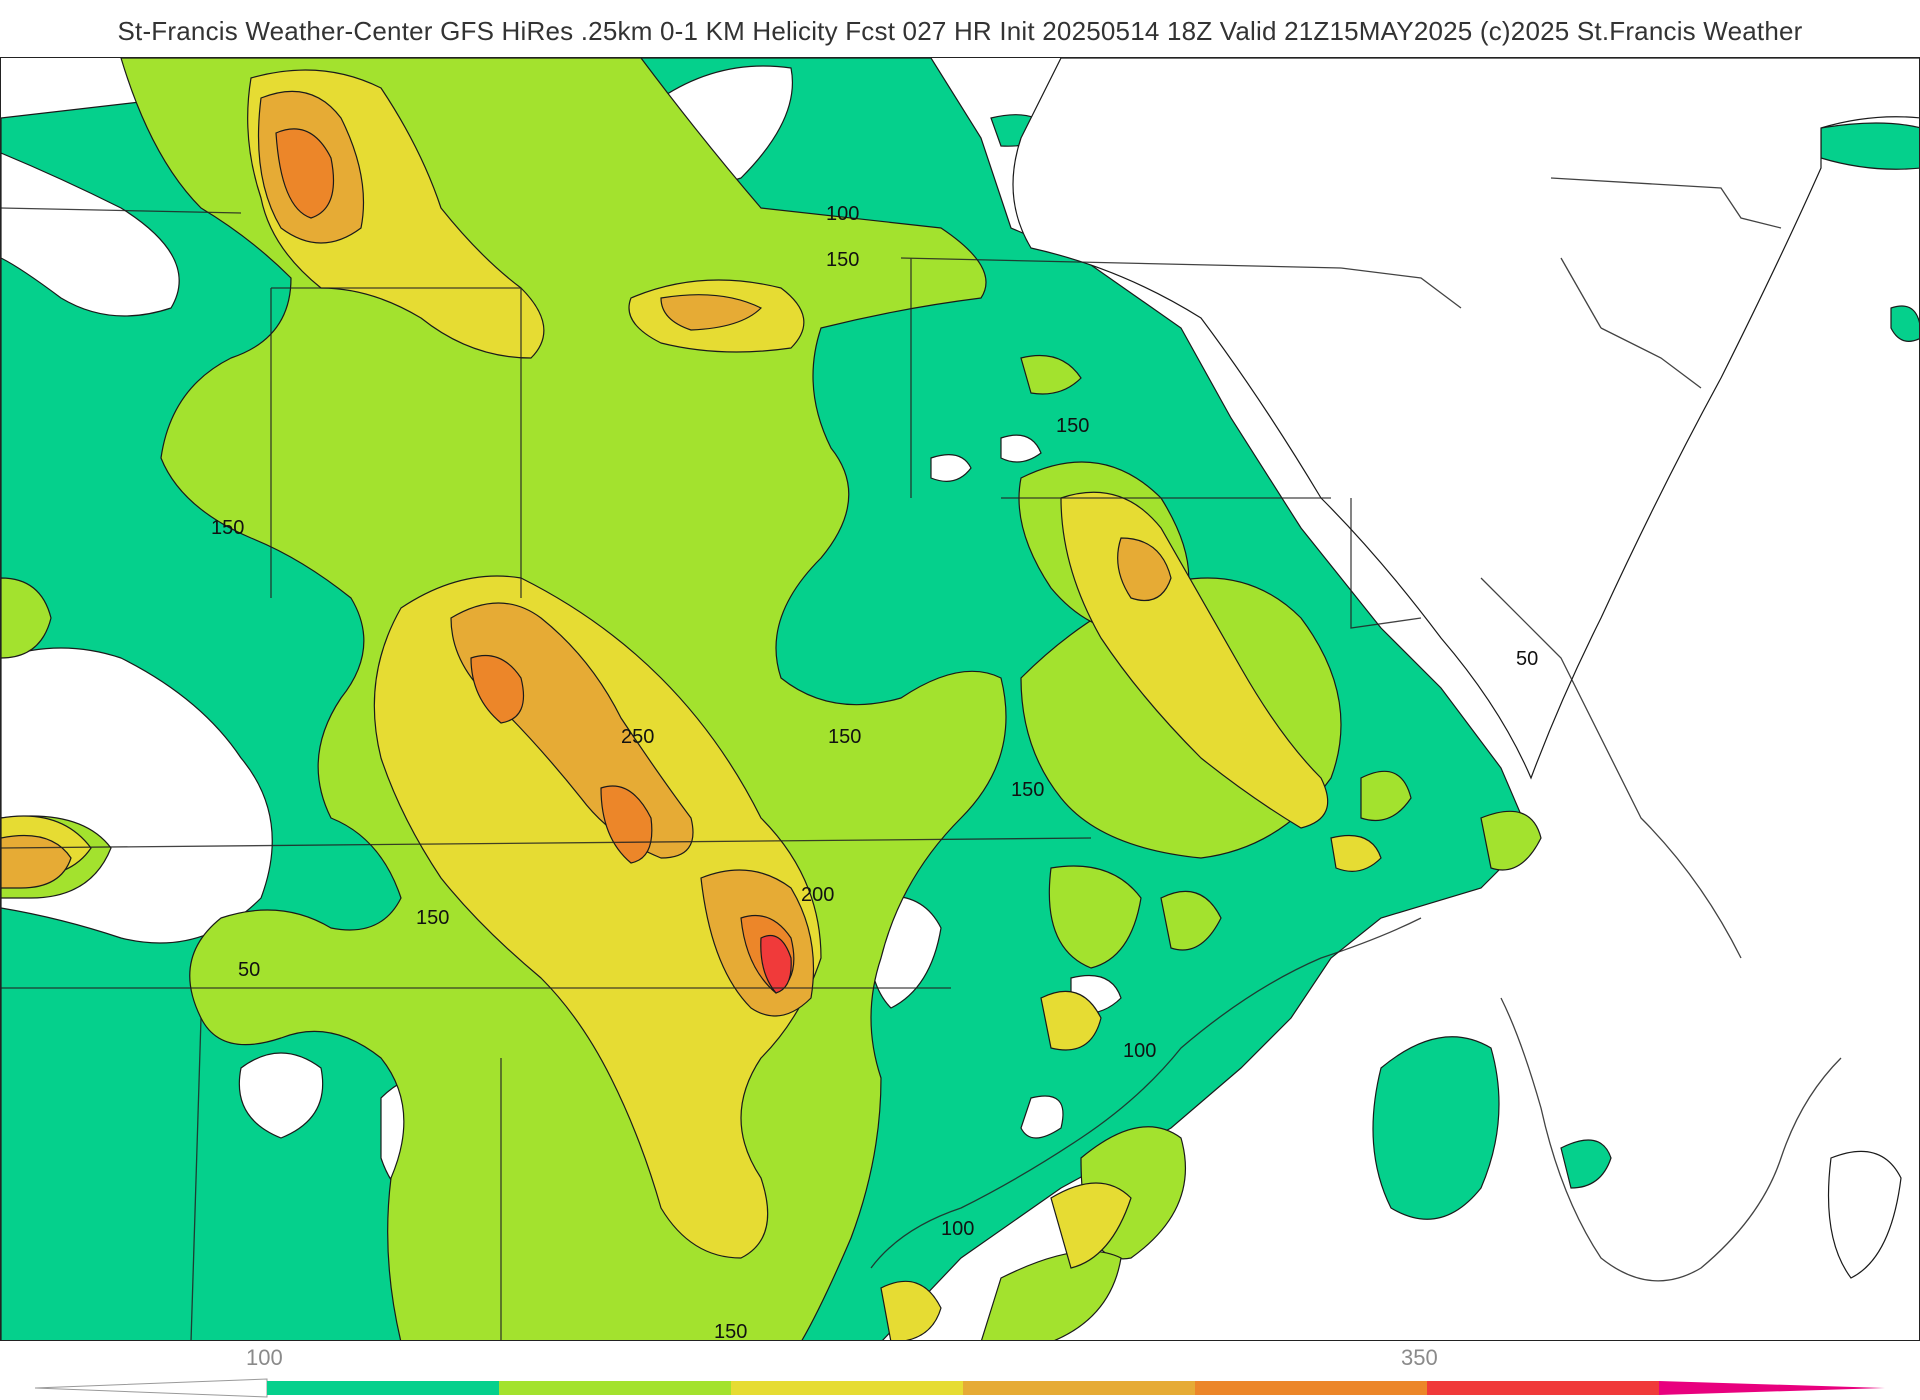  What do you see at coordinates (264, 1357) in the screenshot?
I see `legend-tick-low: 100` at bounding box center [264, 1357].